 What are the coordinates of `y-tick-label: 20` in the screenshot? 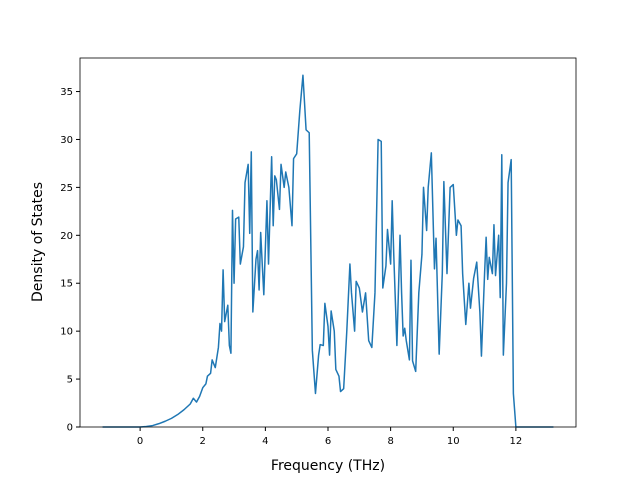 It's located at (66, 236).